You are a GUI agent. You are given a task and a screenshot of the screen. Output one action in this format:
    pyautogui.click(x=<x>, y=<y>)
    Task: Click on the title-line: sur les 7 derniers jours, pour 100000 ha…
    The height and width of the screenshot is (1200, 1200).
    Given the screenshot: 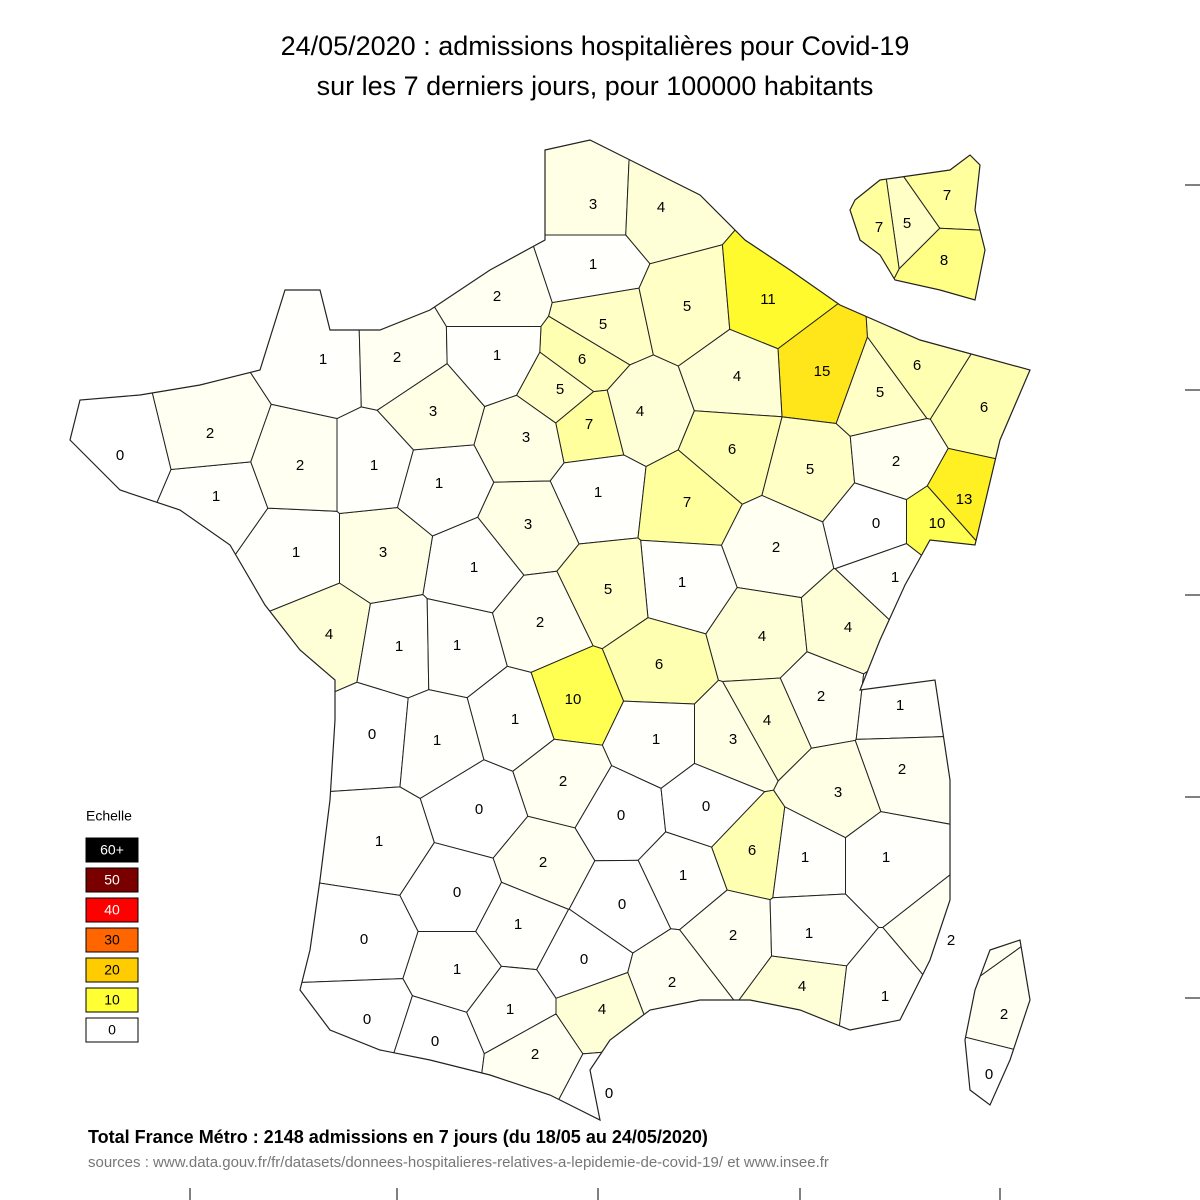 What is the action you would take?
    pyautogui.click(x=595, y=86)
    